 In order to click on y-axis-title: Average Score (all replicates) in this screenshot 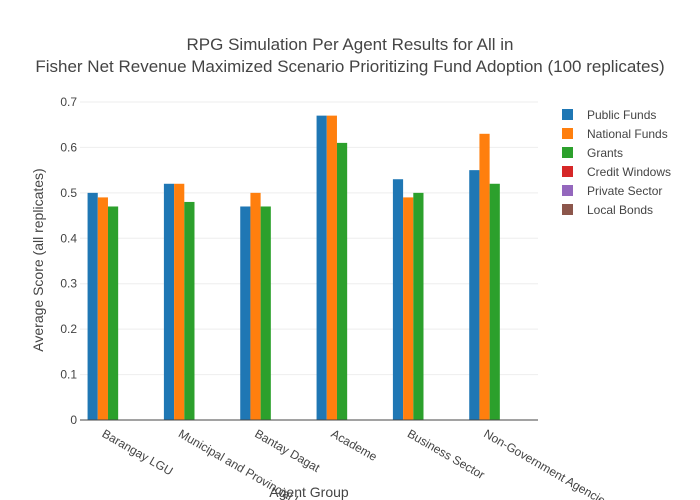, I will do `click(38, 259)`.